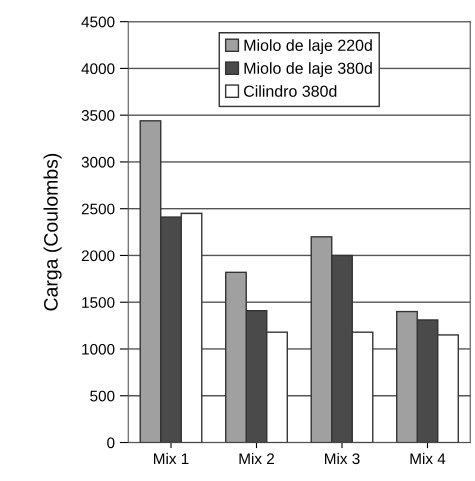  Describe the element at coordinates (110, 442) in the screenshot. I see `y-tick-label: 0` at that location.